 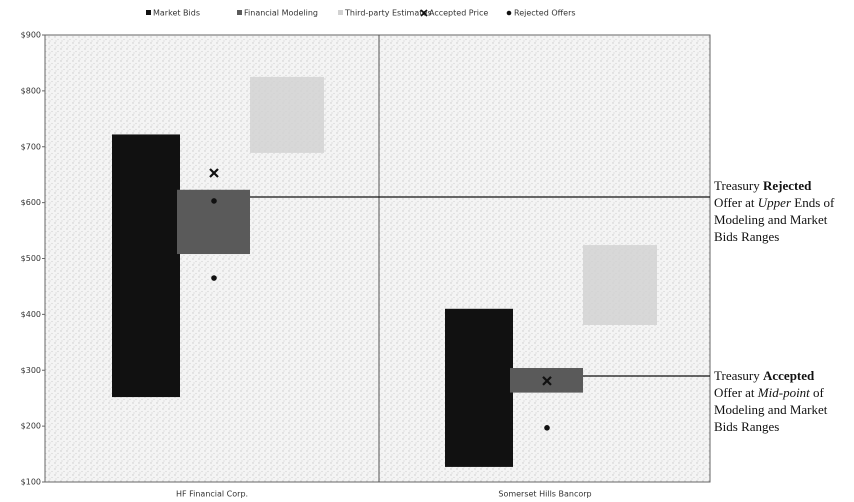 I want to click on y-tick-label: $500, so click(x=31, y=258).